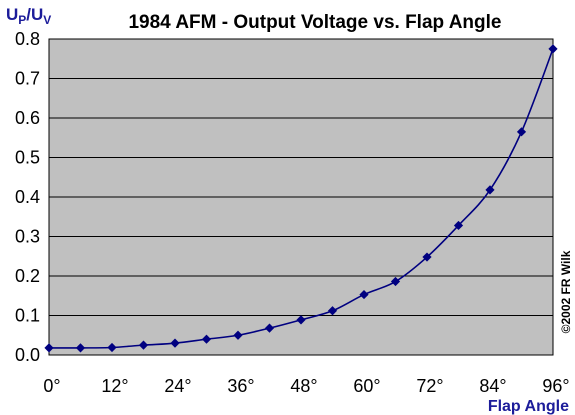  I want to click on x-tick-label: 48°, so click(303, 386).